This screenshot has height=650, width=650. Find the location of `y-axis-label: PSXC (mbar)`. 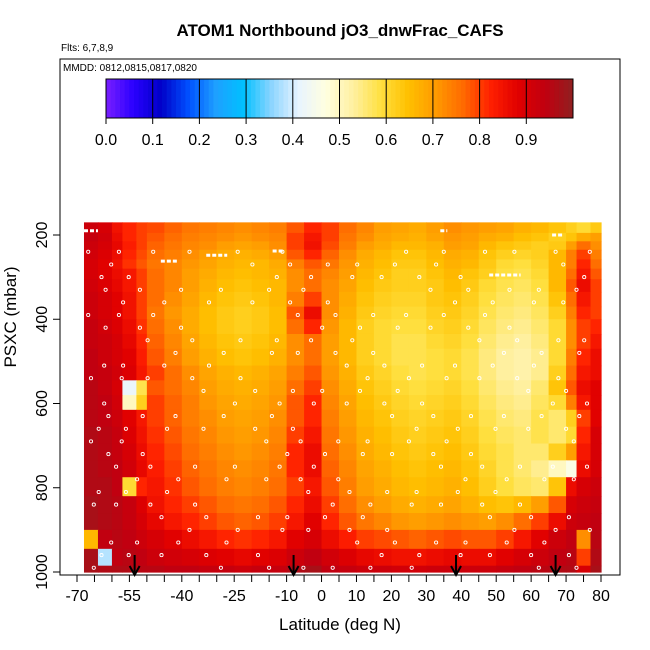

y-axis-label: PSXC (mbar) is located at coordinates (10, 316).